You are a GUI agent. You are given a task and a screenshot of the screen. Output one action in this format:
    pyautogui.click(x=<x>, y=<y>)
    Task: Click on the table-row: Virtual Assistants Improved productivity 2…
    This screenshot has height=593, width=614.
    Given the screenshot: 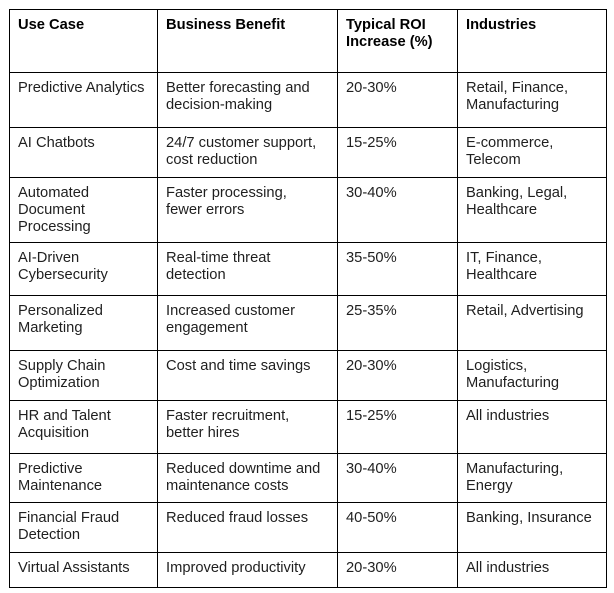 What is the action you would take?
    pyautogui.click(x=308, y=570)
    